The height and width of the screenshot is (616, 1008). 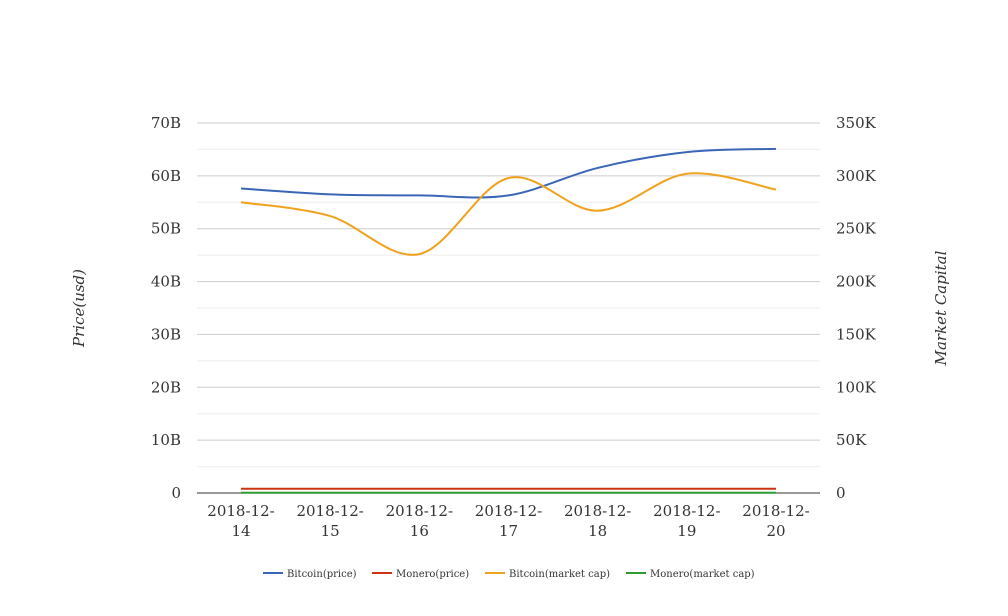 I want to click on right-tick-label: 200K, so click(x=856, y=282).